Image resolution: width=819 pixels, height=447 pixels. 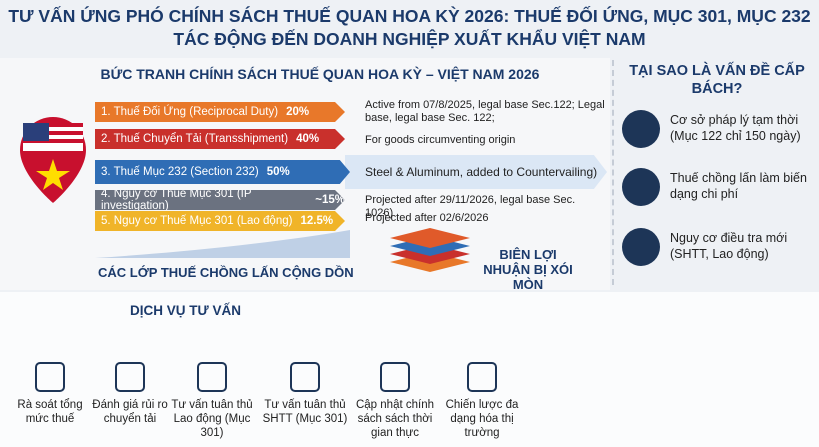 I want to click on bar-label: 1. Thuế Đối Ứng (Reciprocal Duty), so click(x=190, y=112).